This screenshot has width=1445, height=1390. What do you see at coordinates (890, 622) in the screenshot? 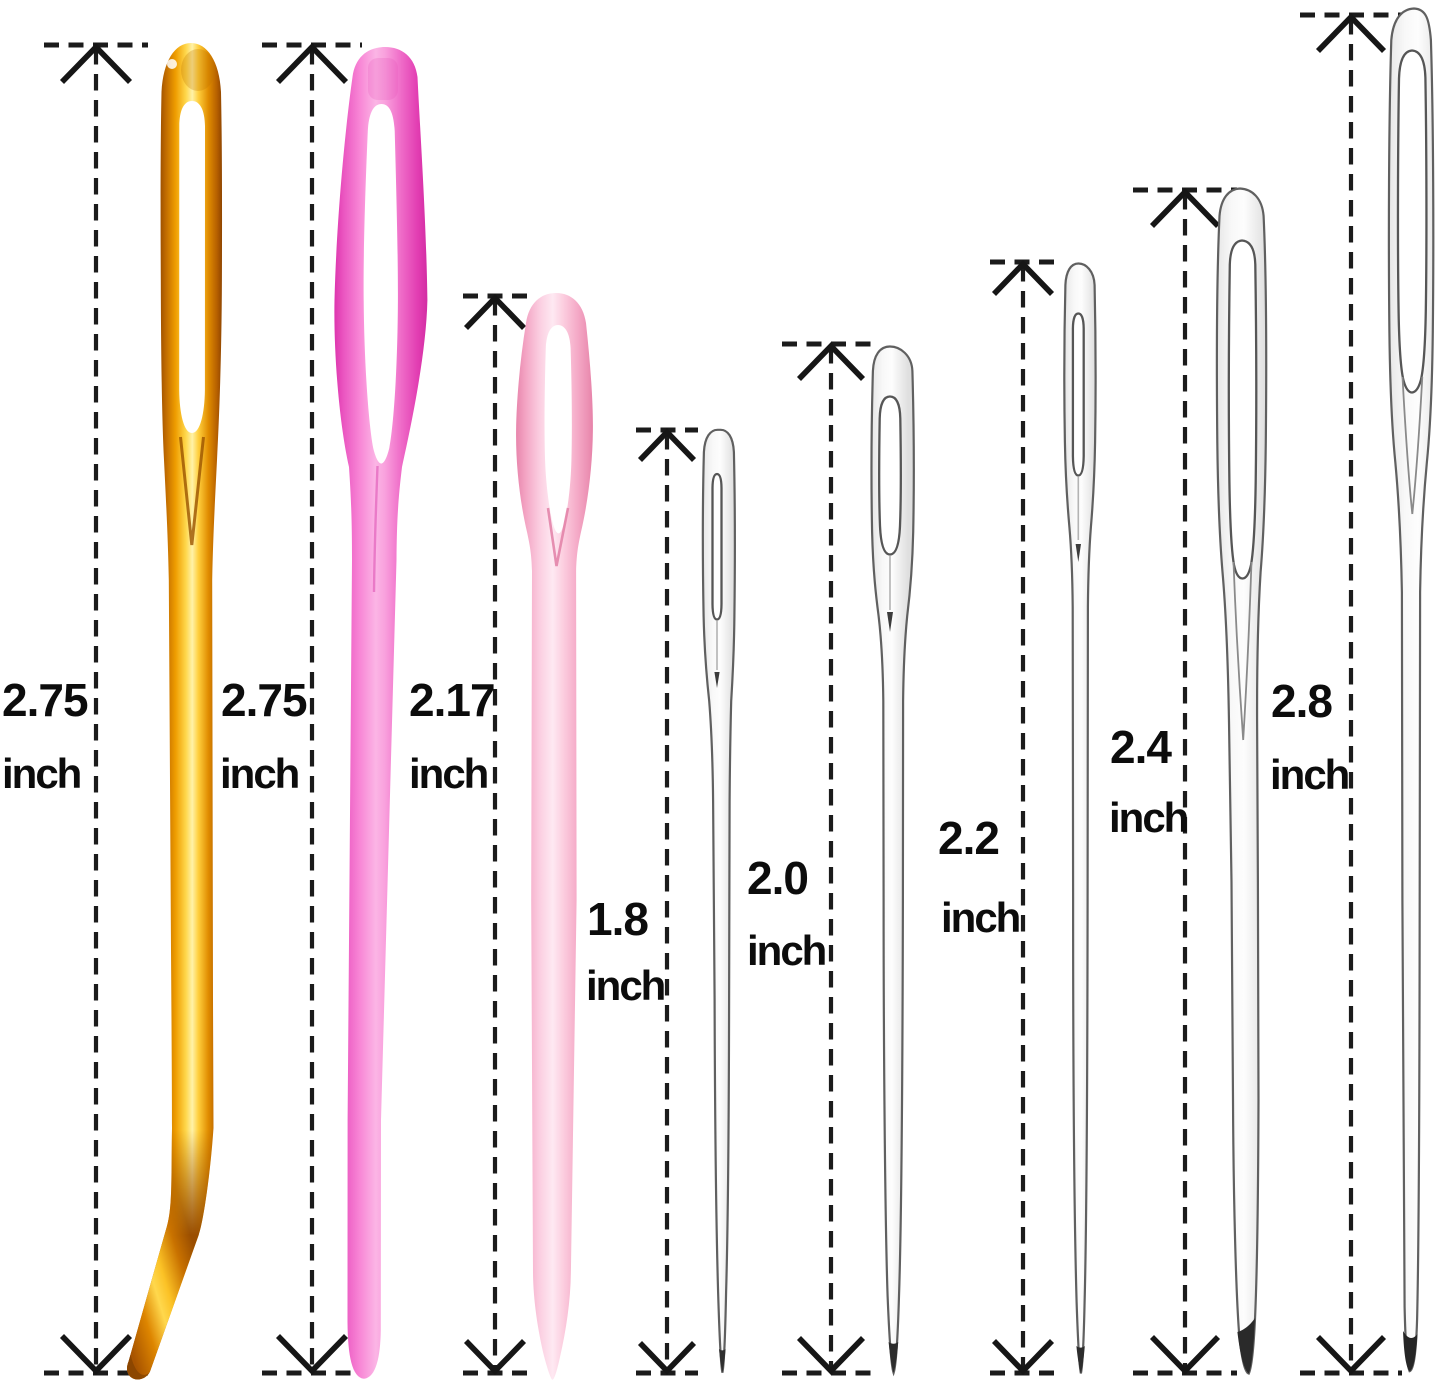
I see `needle-steel-medium-notch` at bounding box center [890, 622].